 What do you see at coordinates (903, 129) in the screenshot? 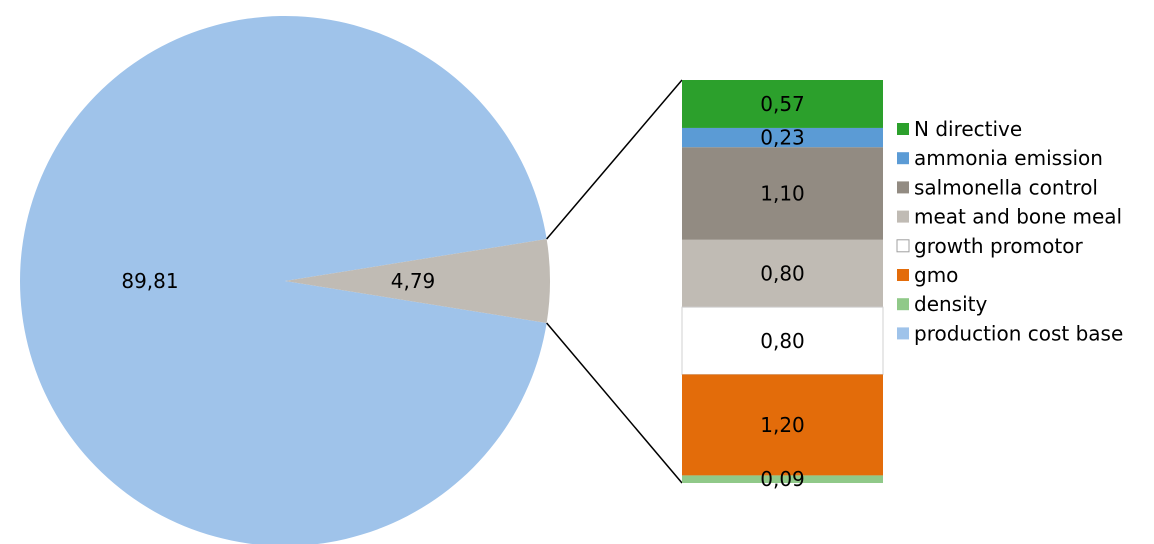
I see `legend-swatch-n-directive` at bounding box center [903, 129].